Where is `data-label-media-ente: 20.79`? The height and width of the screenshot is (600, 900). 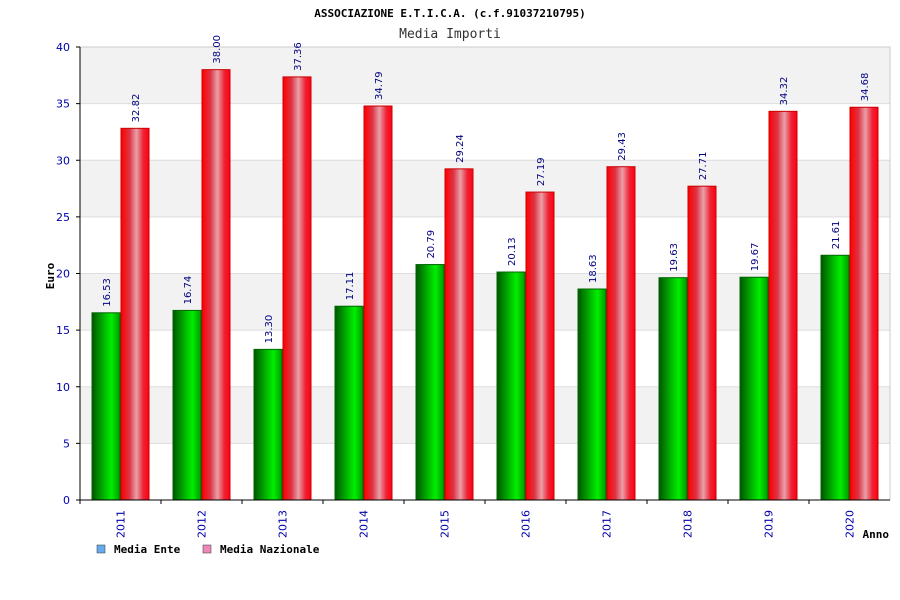 data-label-media-ente: 20.79 is located at coordinates (431, 244).